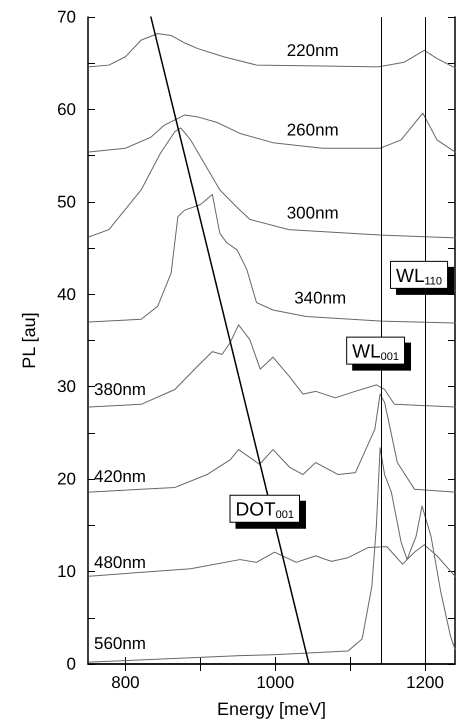 The width and height of the screenshot is (463, 726). I want to click on x-axis-title: Energy [meV], so click(271, 709).